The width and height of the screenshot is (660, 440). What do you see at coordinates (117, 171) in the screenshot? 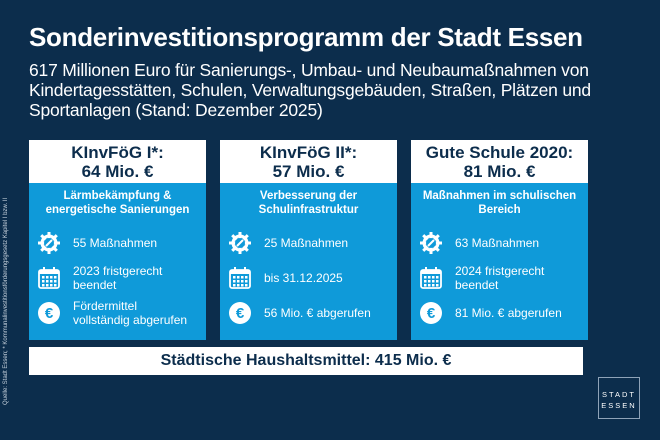
I see `program-amount: 64 Mio. €` at bounding box center [117, 171].